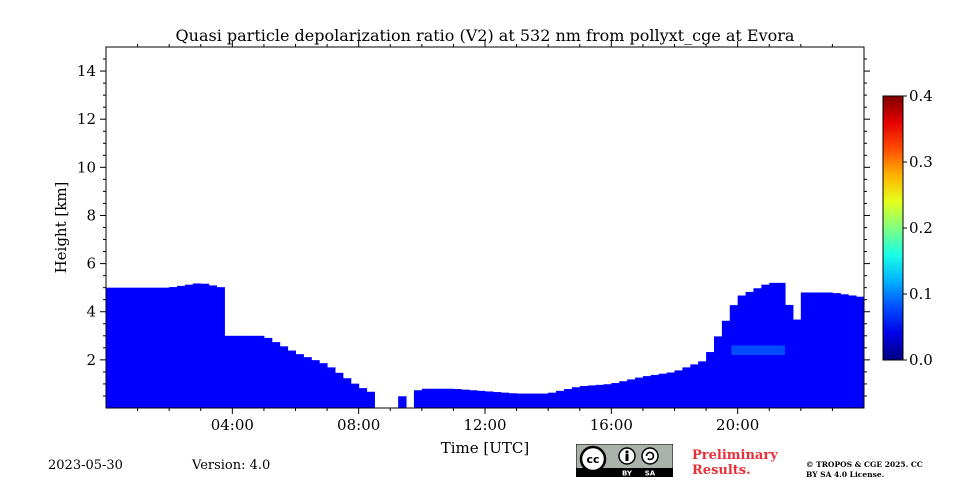 This screenshot has height=480, width=960. Describe the element at coordinates (85, 465) in the screenshot. I see `date-label: 2023-05-30` at that location.